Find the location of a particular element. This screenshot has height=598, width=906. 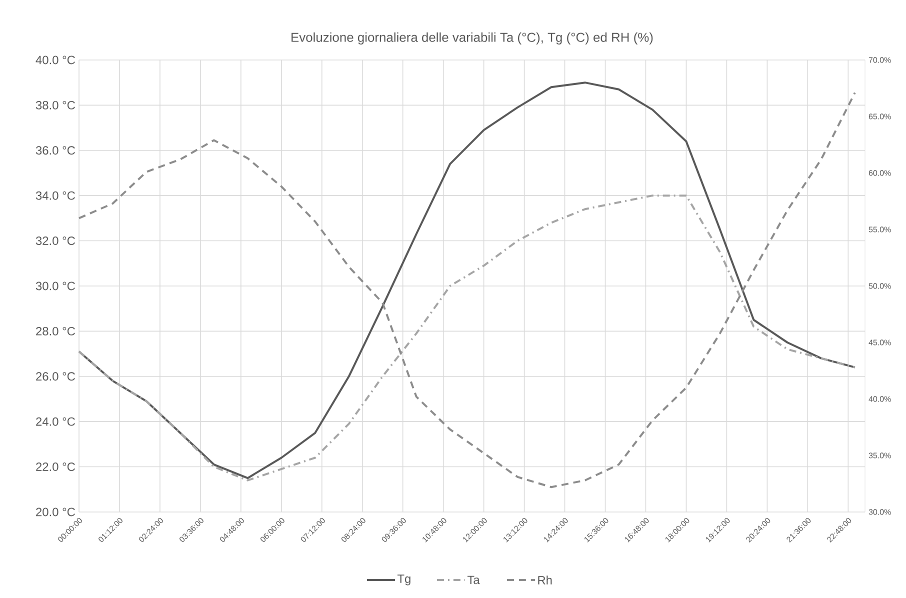

legend-label: Ta is located at coordinates (473, 580).